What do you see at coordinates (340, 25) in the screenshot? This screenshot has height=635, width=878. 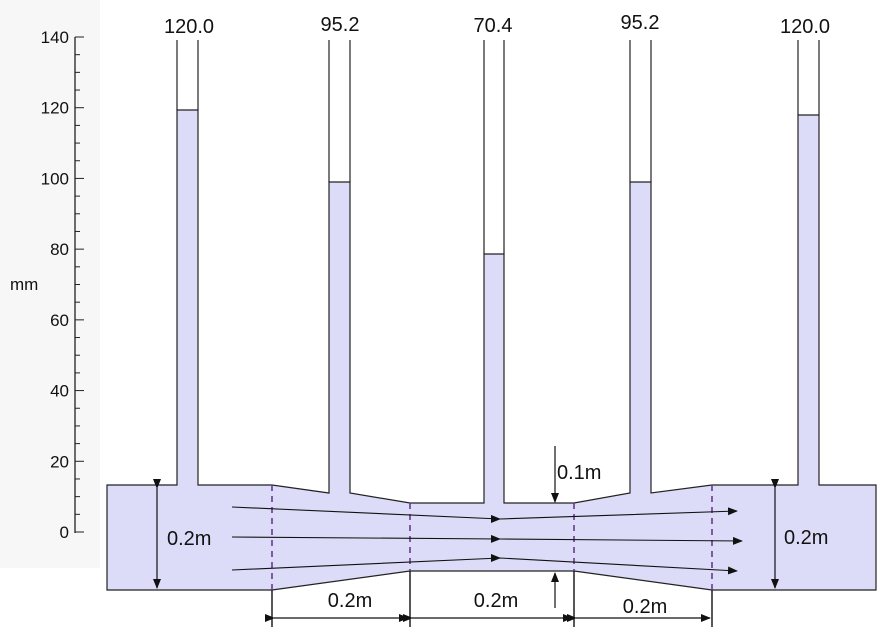 I see `tube-label-2: 95.2` at bounding box center [340, 25].